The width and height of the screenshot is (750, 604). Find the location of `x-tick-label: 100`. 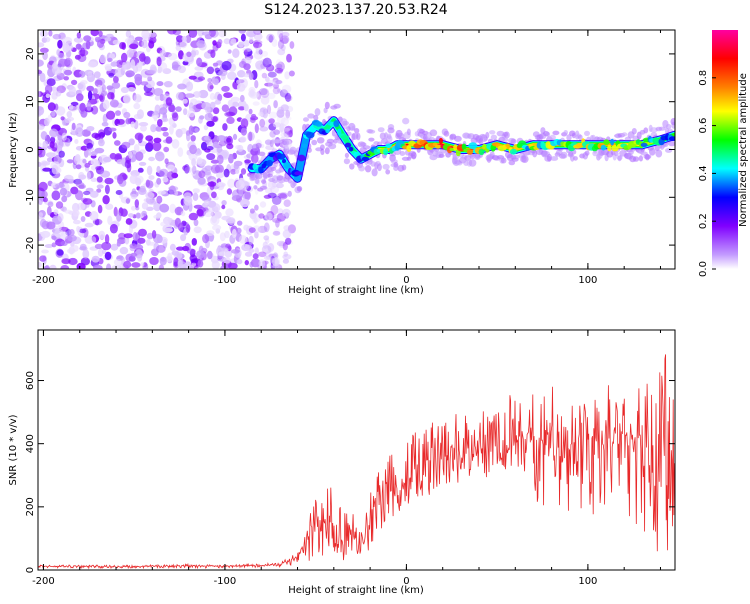

x-tick-label: 100 is located at coordinates (587, 280).